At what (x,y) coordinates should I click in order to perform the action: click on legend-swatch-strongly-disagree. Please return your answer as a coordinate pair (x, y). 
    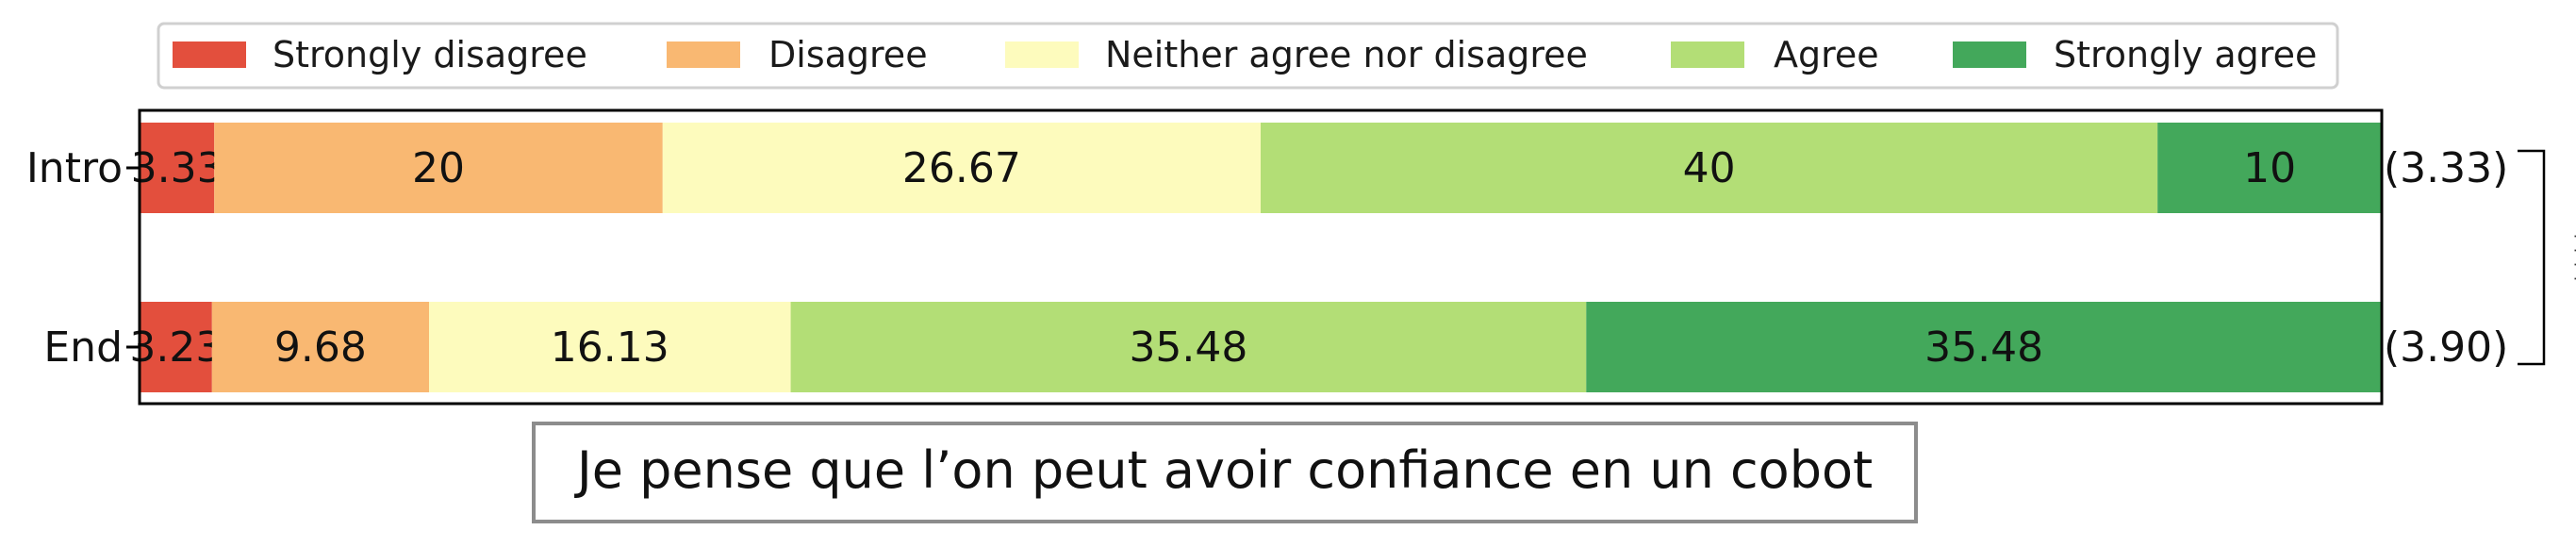
    Looking at the image, I should click on (209, 54).